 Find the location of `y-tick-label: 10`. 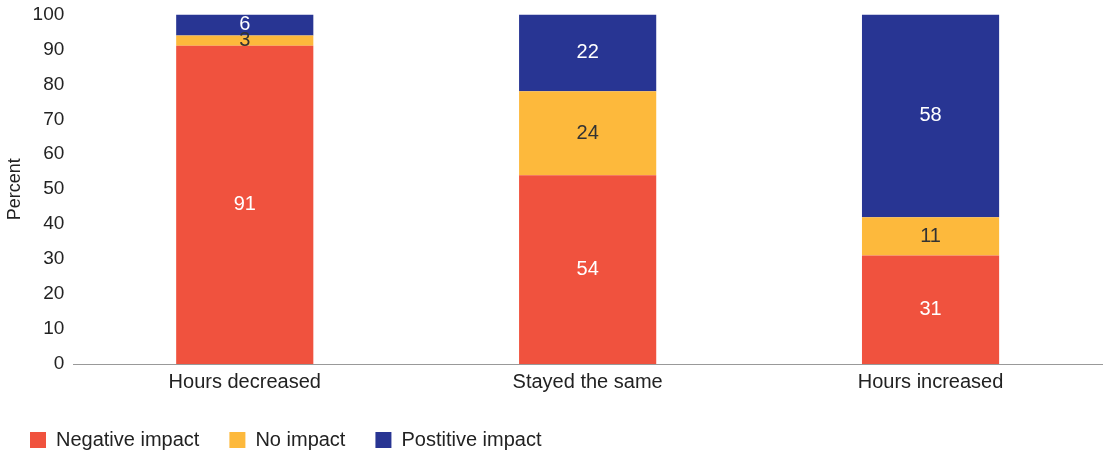

y-tick-label: 10 is located at coordinates (54, 328).